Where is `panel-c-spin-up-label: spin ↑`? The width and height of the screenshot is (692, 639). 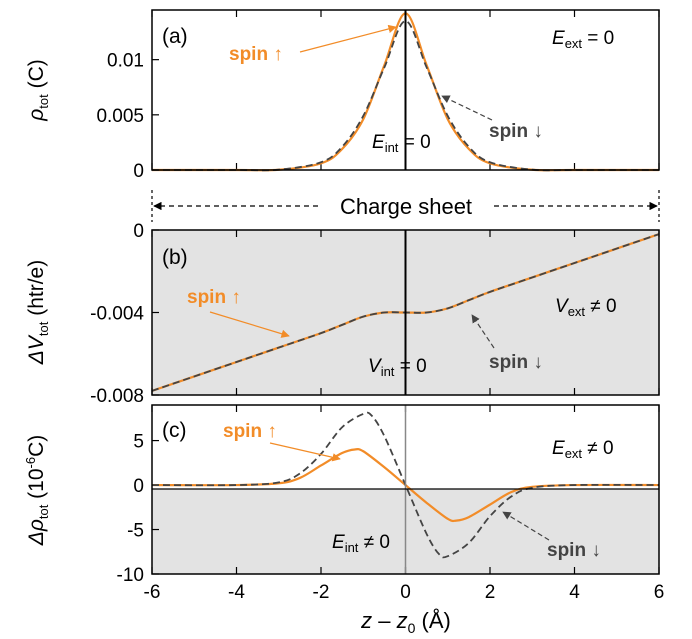
panel-c-spin-up-label: spin ↑ is located at coordinates (250, 431).